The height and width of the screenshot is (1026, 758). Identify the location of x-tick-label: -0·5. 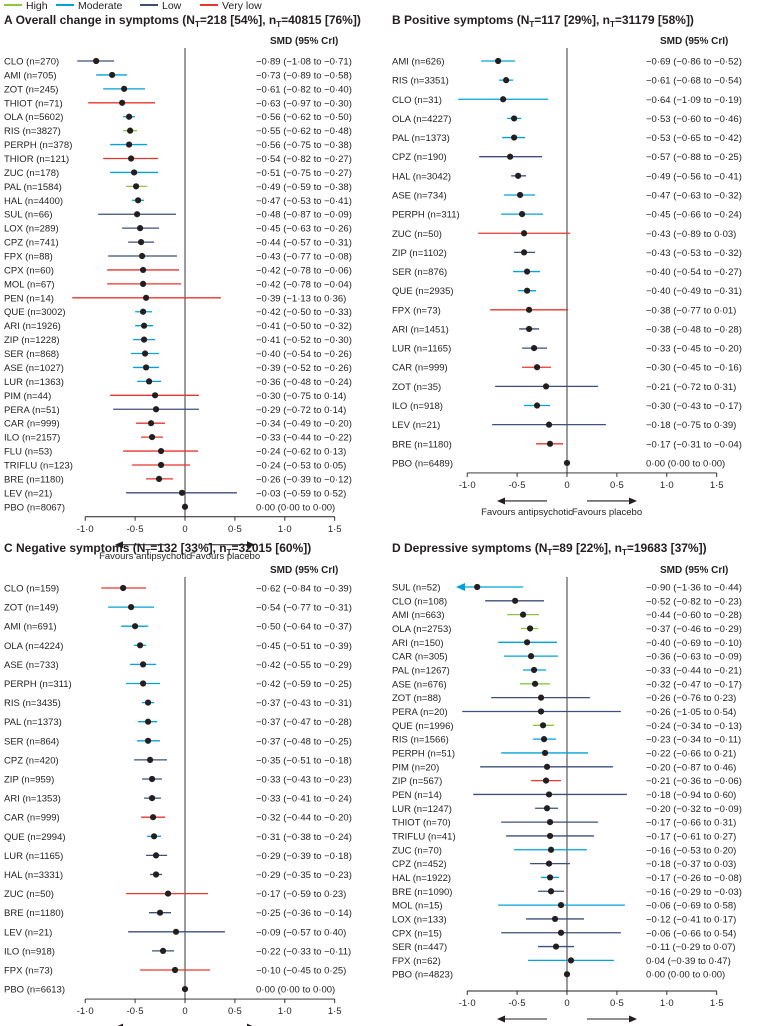
(135, 529).